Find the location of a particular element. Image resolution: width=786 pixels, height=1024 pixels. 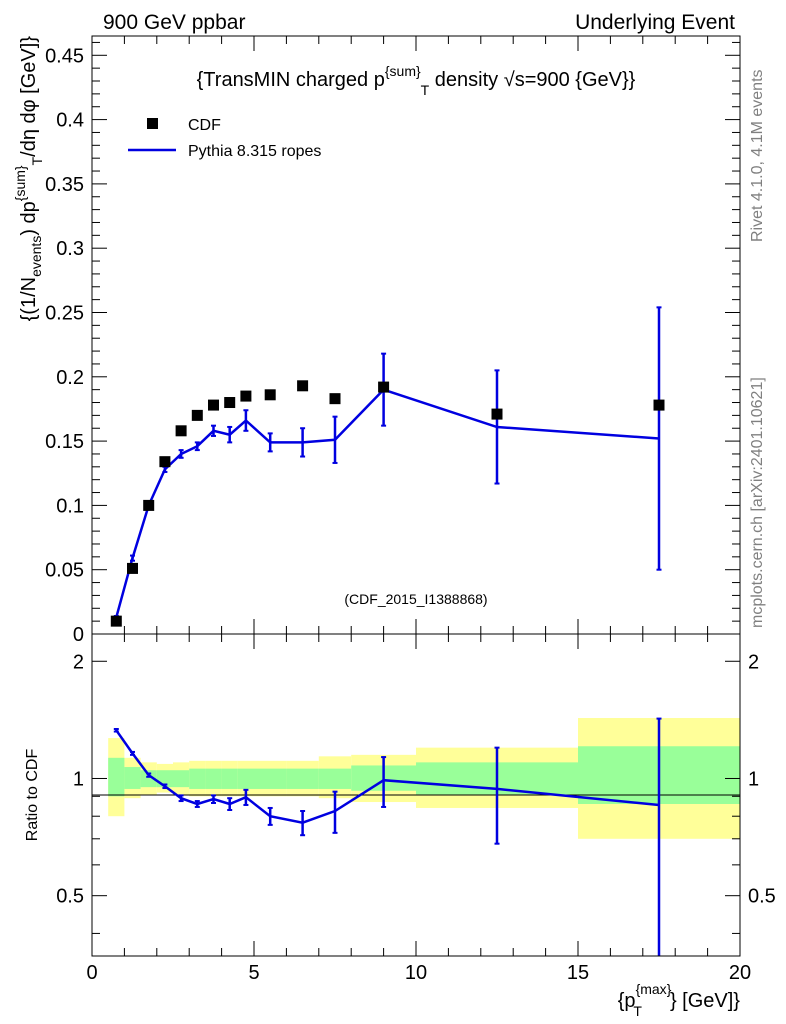

ratio-x-tick-labels: 0 5 10 15 20 is located at coordinates (418, 973).